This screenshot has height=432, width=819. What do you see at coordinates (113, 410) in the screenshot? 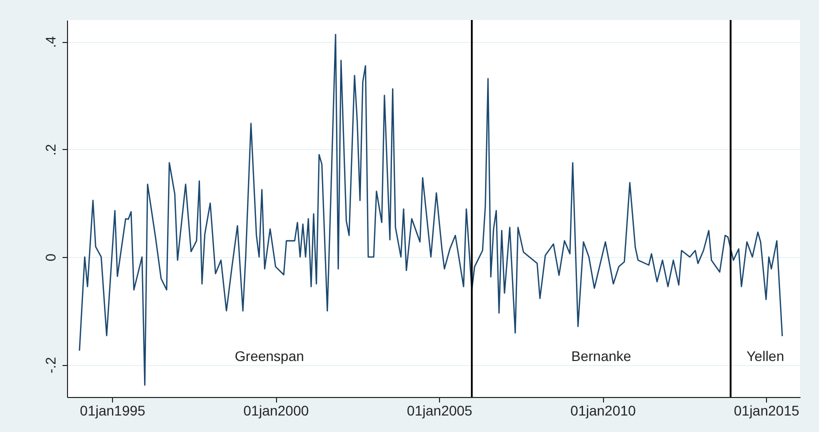
I see `x-tick-label: 01jan1995` at bounding box center [113, 410].